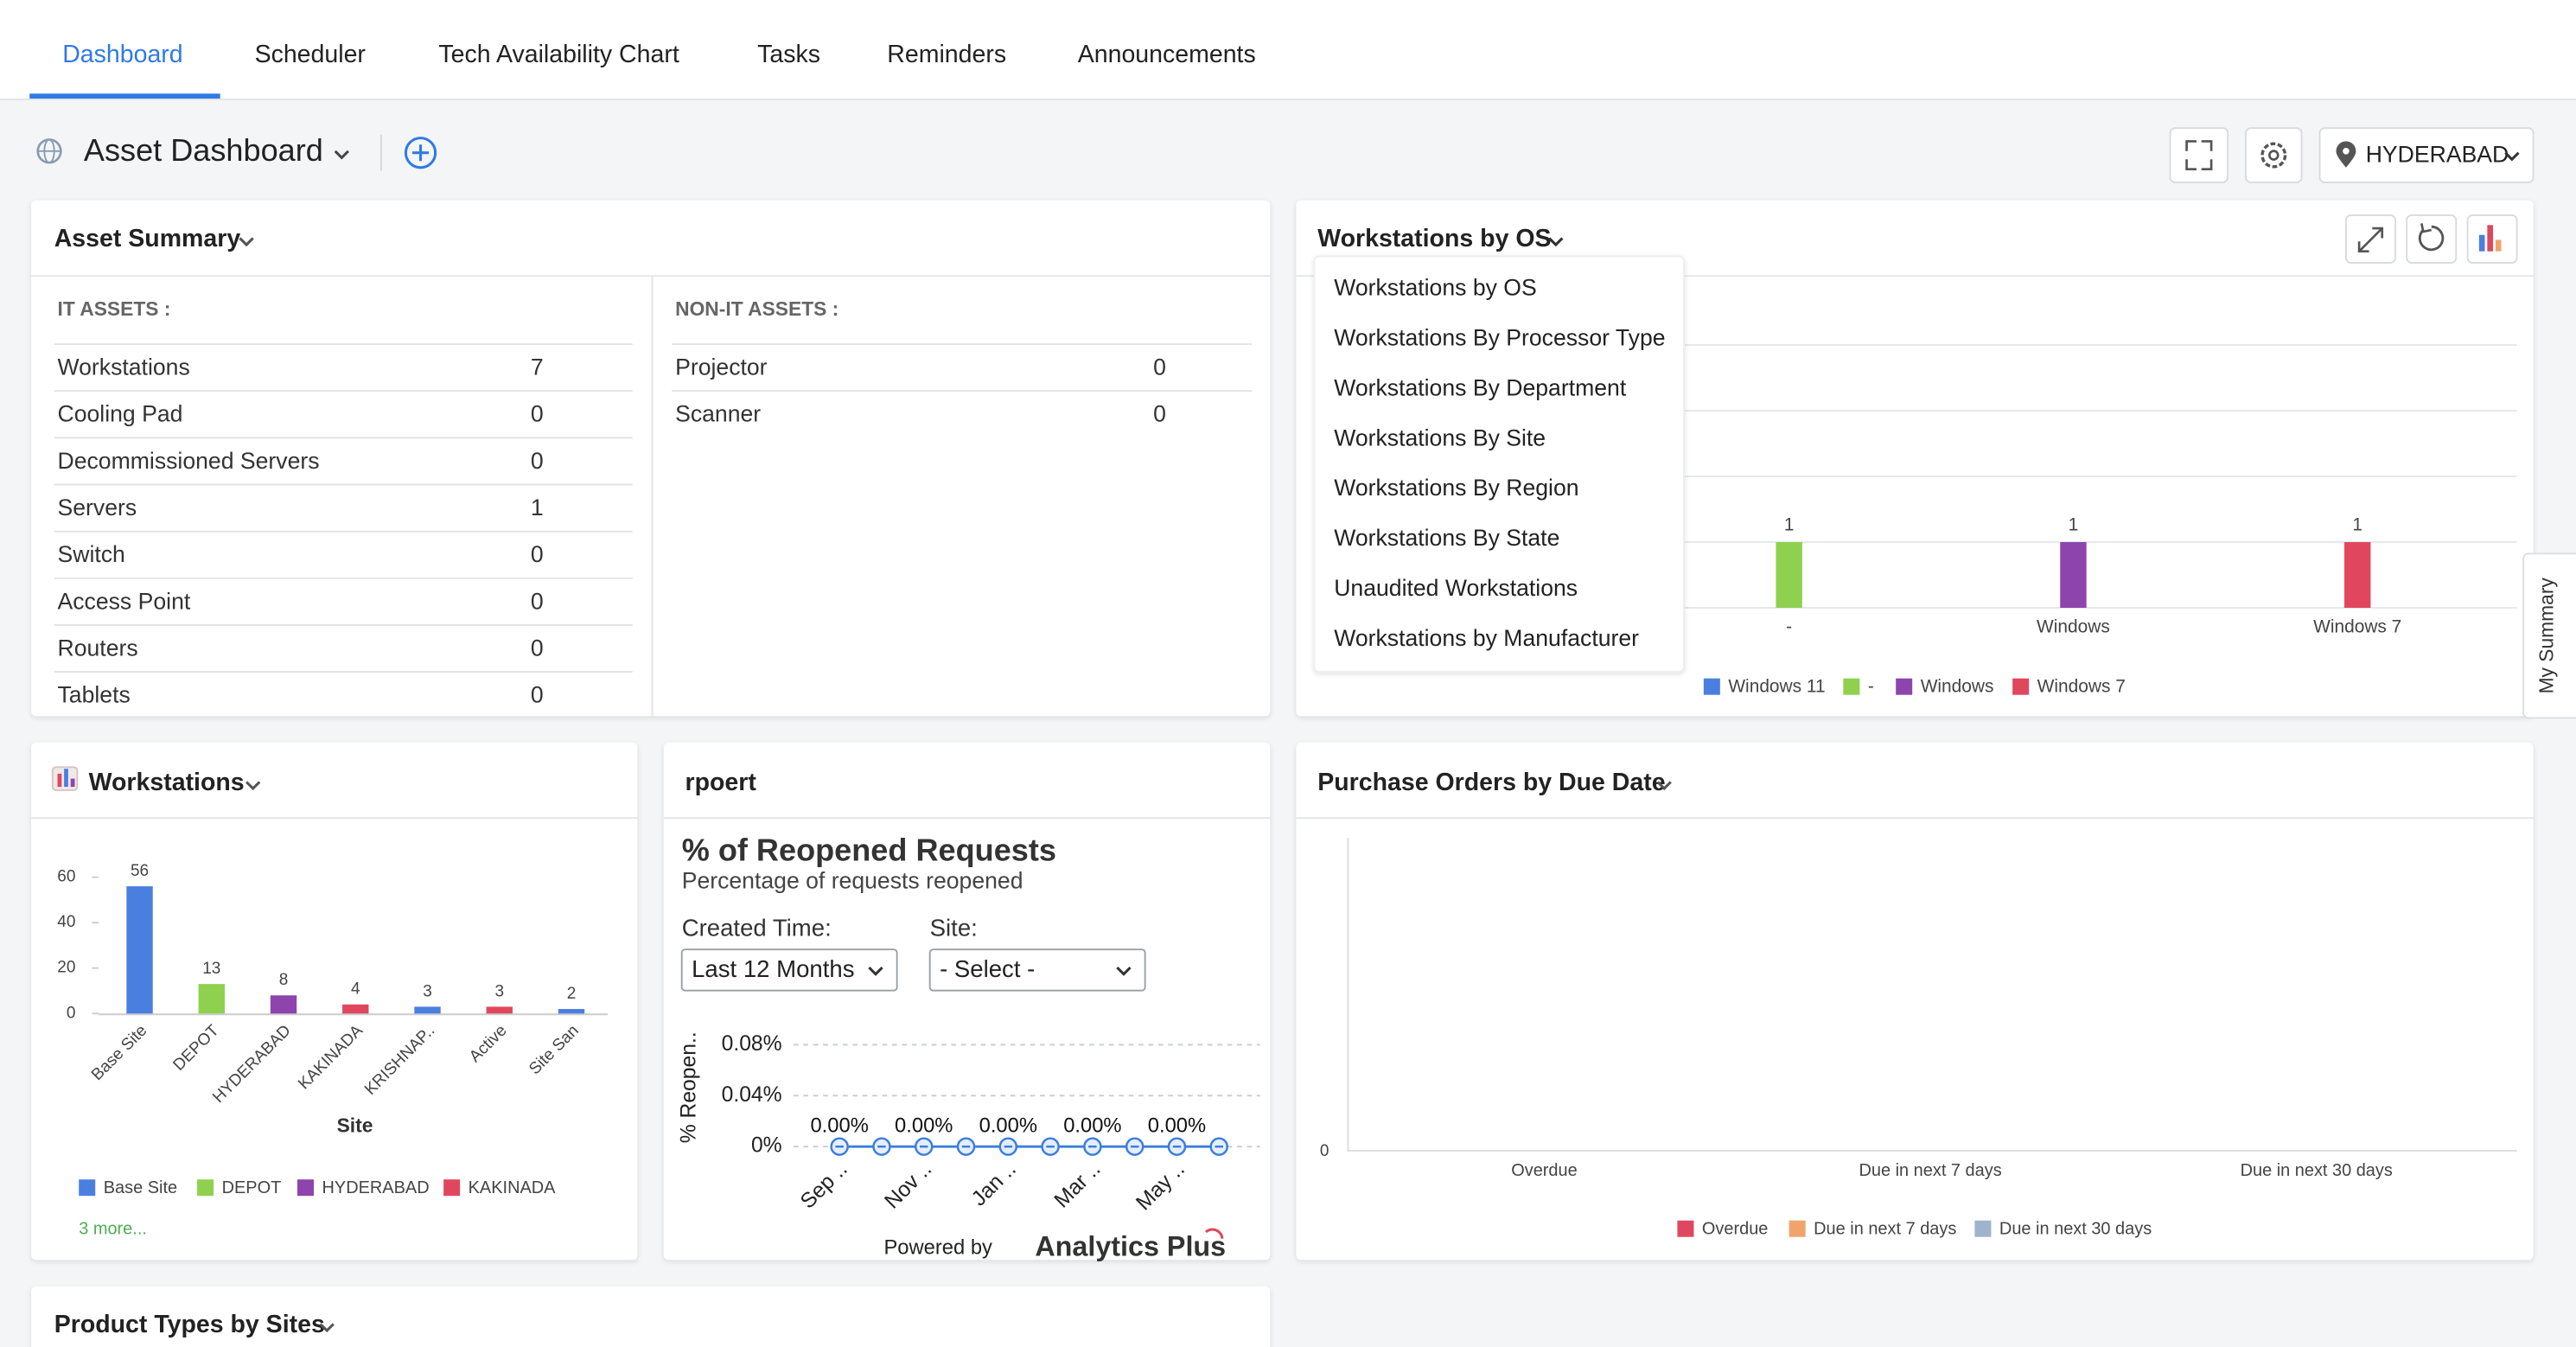  Describe the element at coordinates (311, 55) in the screenshot. I see `nav-tab: Scheduler` at that location.